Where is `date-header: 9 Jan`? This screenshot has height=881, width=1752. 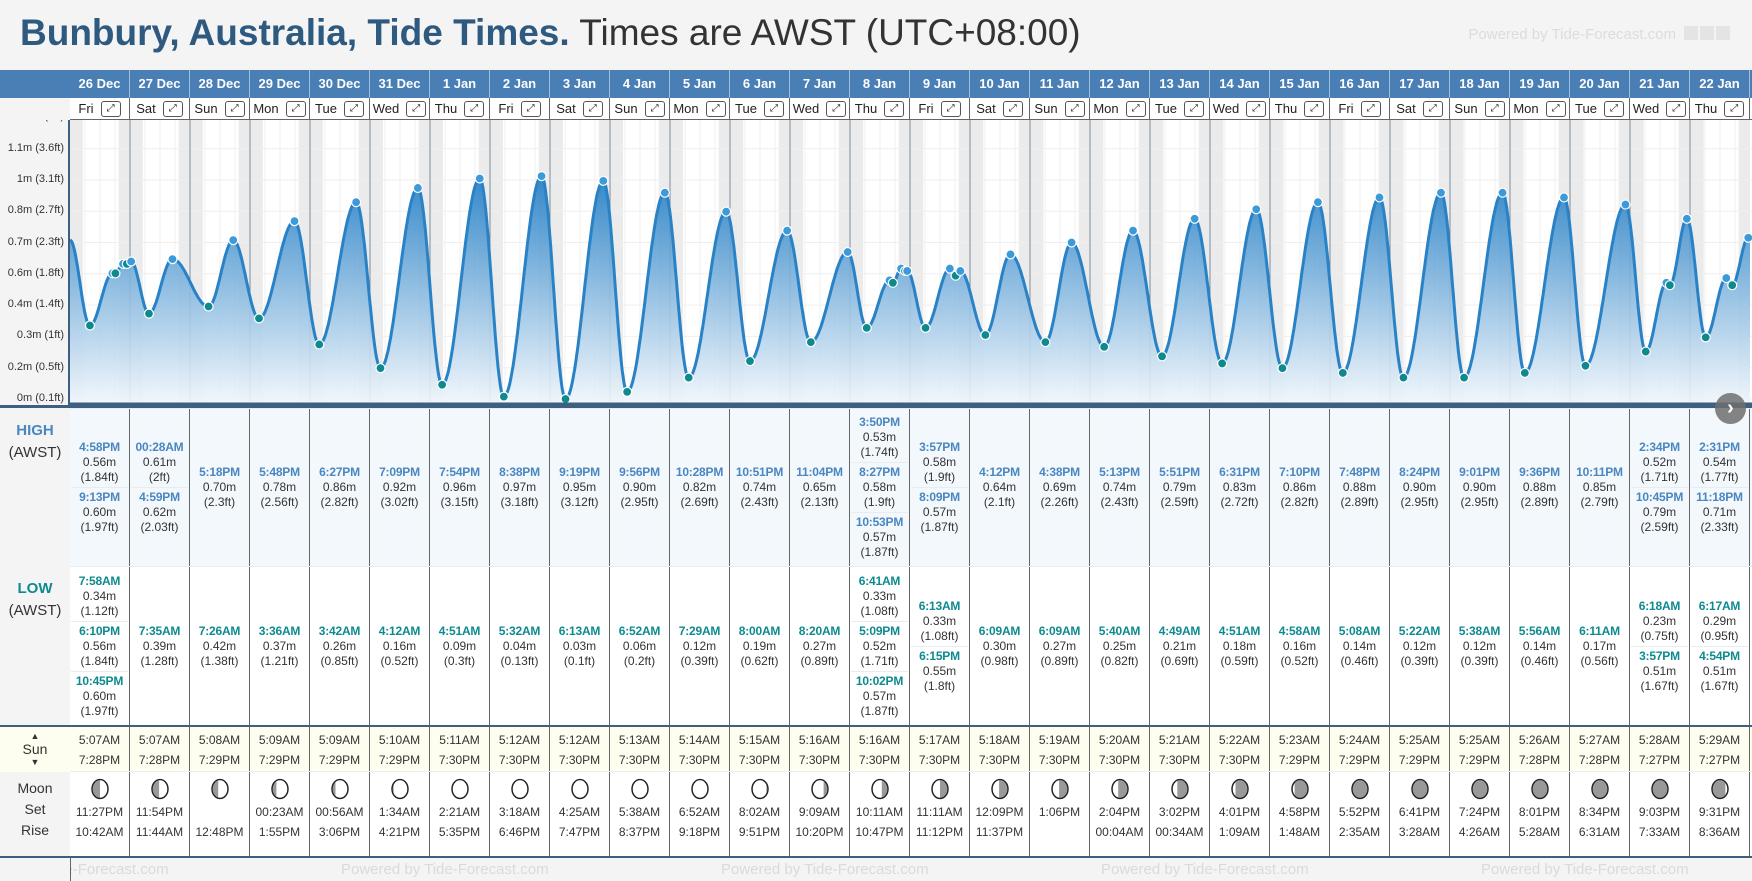
date-header: 9 Jan is located at coordinates (940, 84).